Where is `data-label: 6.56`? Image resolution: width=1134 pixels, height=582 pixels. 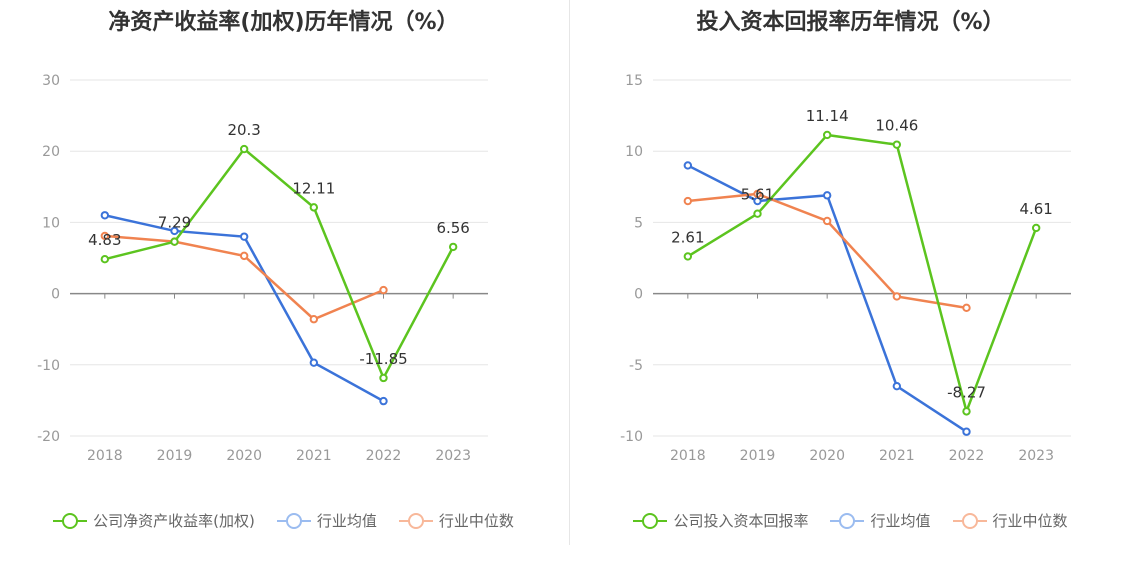
data-label: 6.56 is located at coordinates (452, 228).